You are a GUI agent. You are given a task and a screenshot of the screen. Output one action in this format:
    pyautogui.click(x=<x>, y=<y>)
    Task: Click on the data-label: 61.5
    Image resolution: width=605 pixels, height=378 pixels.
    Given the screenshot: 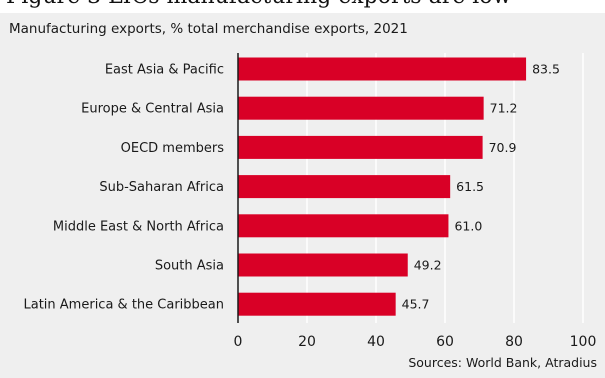 What is the action you would take?
    pyautogui.click(x=470, y=186)
    